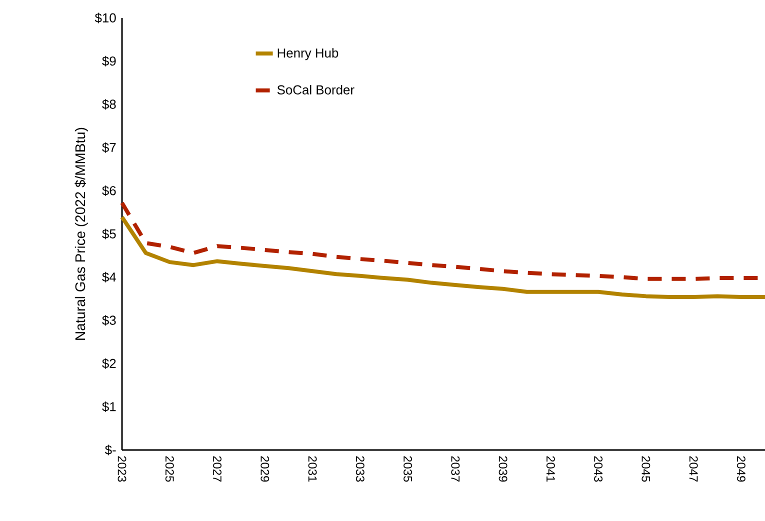 The image size is (765, 521). I want to click on y-tick-label: $7, so click(109, 147).